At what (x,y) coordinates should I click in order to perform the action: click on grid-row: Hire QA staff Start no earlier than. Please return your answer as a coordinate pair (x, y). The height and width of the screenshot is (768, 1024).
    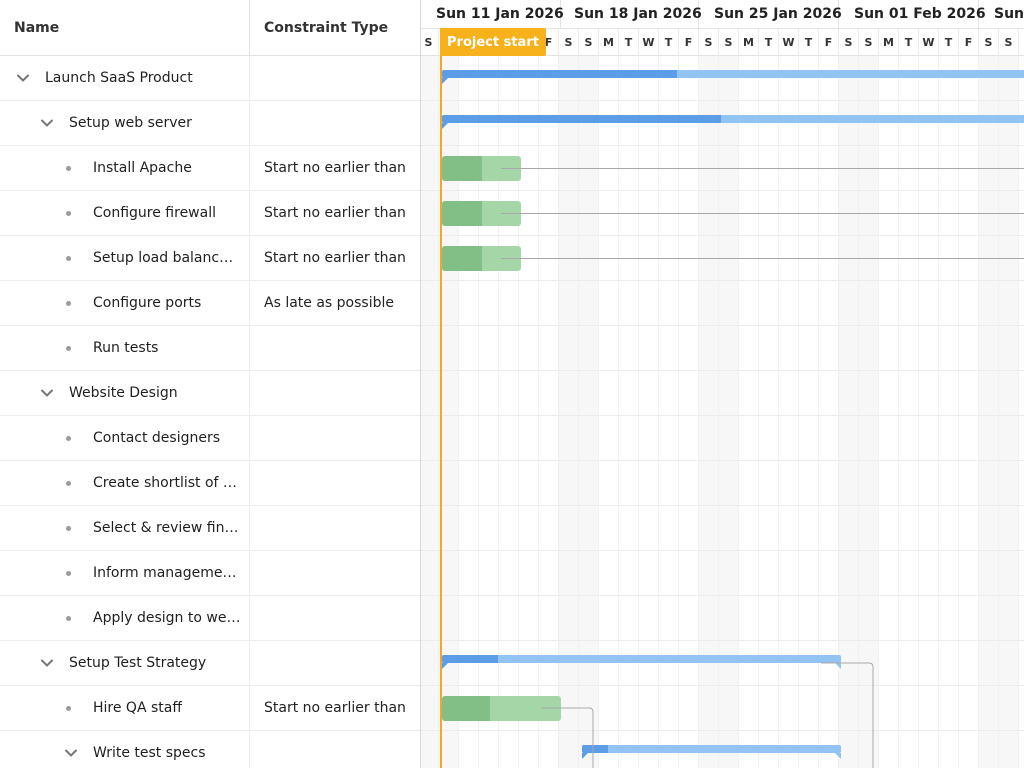
    Looking at the image, I should click on (210, 708).